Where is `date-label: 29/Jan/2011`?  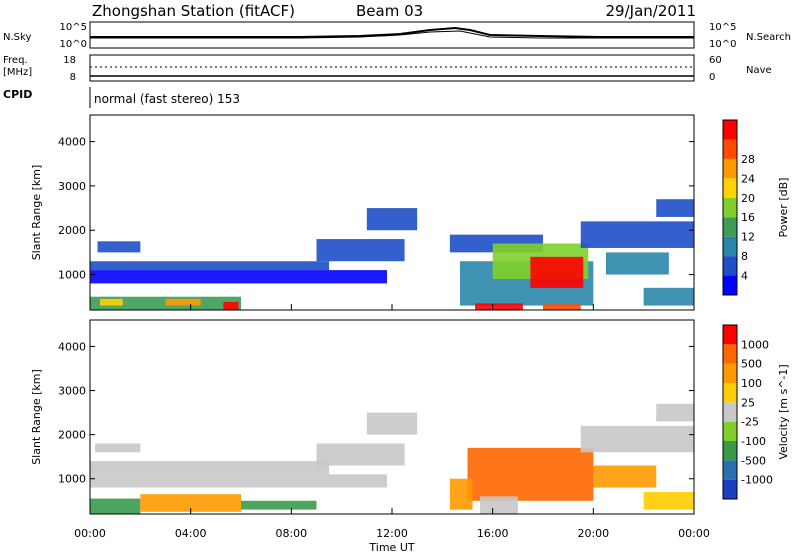 date-label: 29/Jan/2011 is located at coordinates (651, 11).